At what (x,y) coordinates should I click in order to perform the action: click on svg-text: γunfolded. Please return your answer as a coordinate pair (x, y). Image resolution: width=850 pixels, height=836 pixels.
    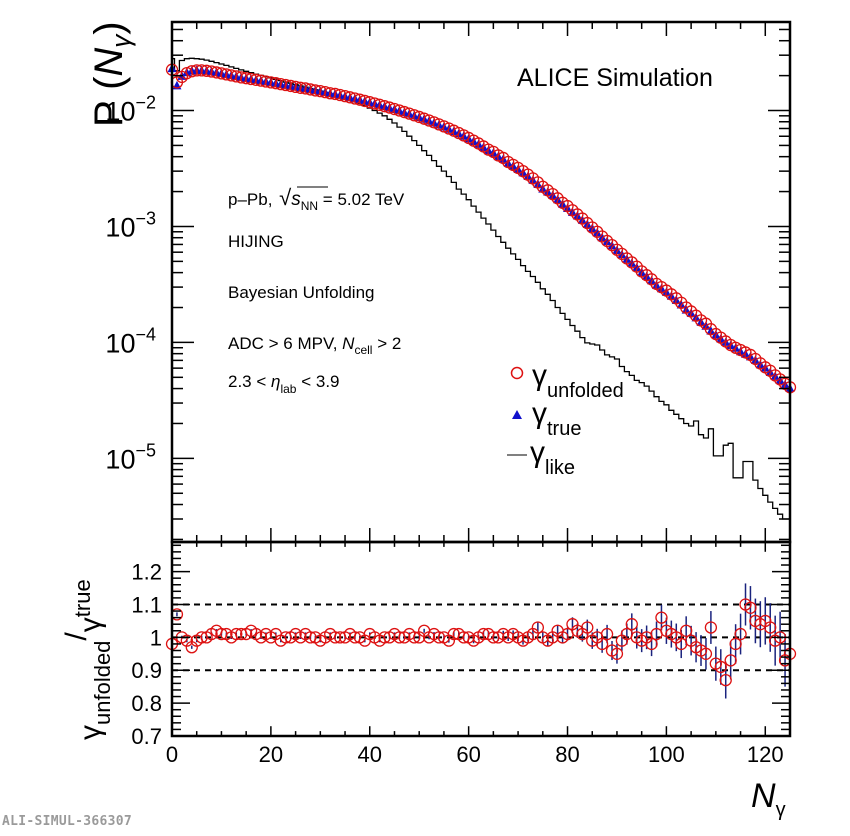
    Looking at the image, I should click on (578, 380).